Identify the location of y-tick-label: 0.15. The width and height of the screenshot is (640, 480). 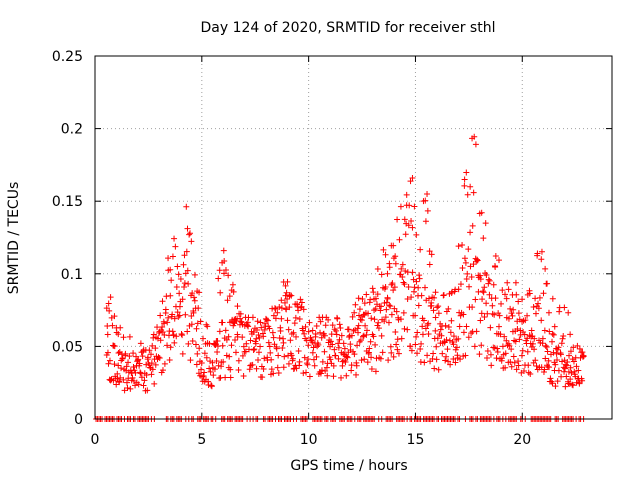
(67, 202).